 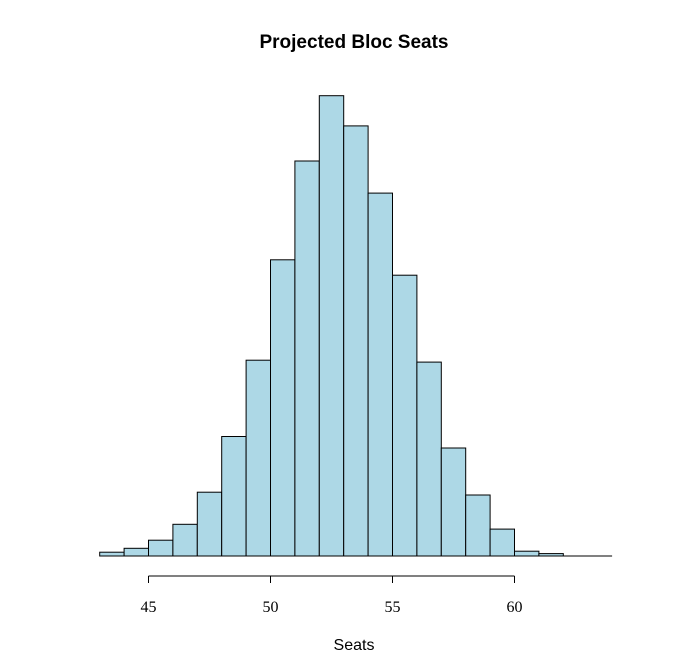 What do you see at coordinates (354, 645) in the screenshot?
I see `x-axis-label: Seats` at bounding box center [354, 645].